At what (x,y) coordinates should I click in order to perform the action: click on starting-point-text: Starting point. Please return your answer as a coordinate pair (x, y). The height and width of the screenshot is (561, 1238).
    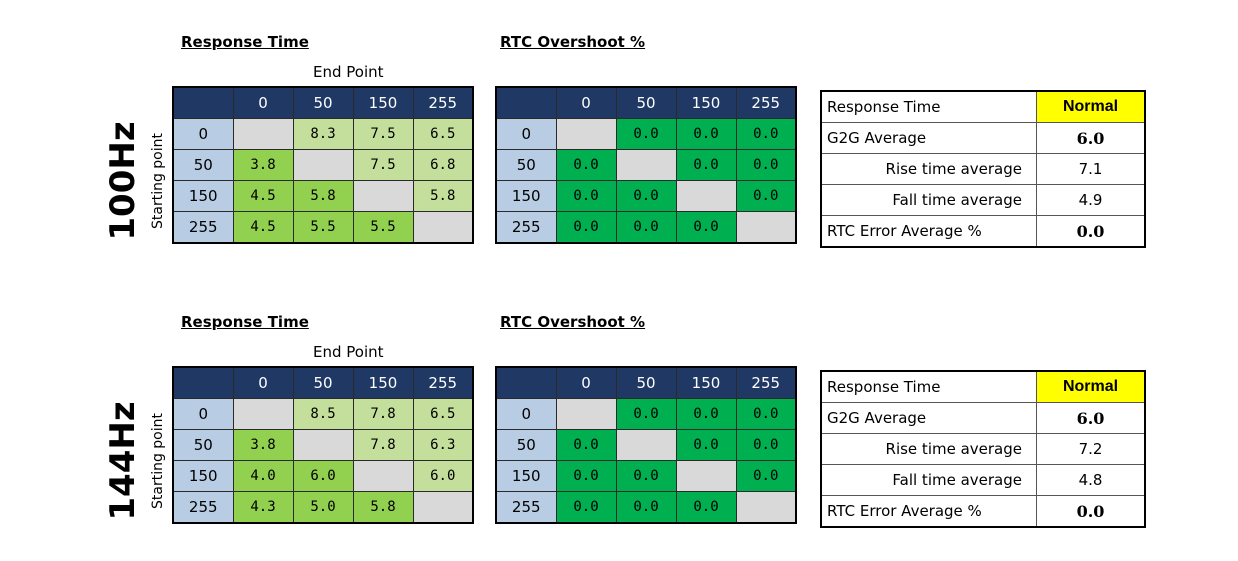
    Looking at the image, I should click on (158, 461).